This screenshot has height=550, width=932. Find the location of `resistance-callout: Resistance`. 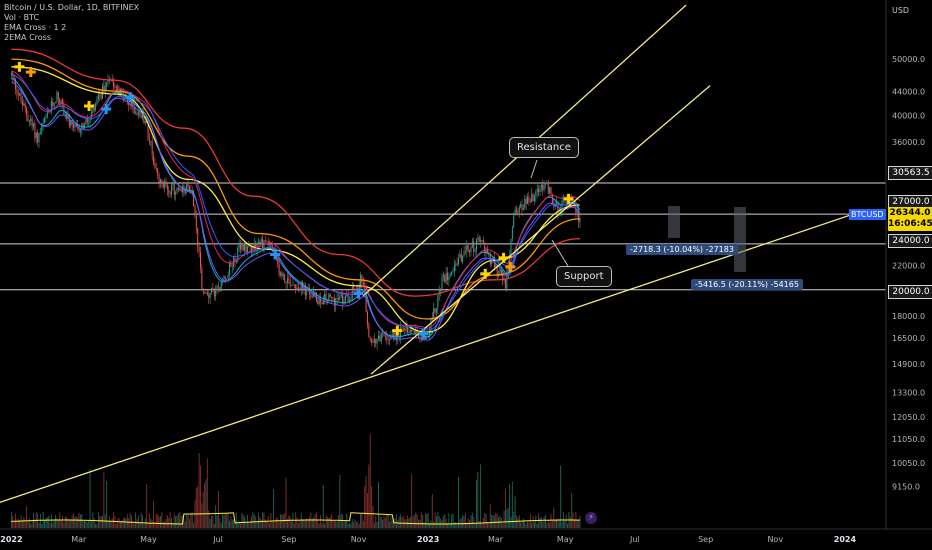

resistance-callout: Resistance is located at coordinates (544, 147).